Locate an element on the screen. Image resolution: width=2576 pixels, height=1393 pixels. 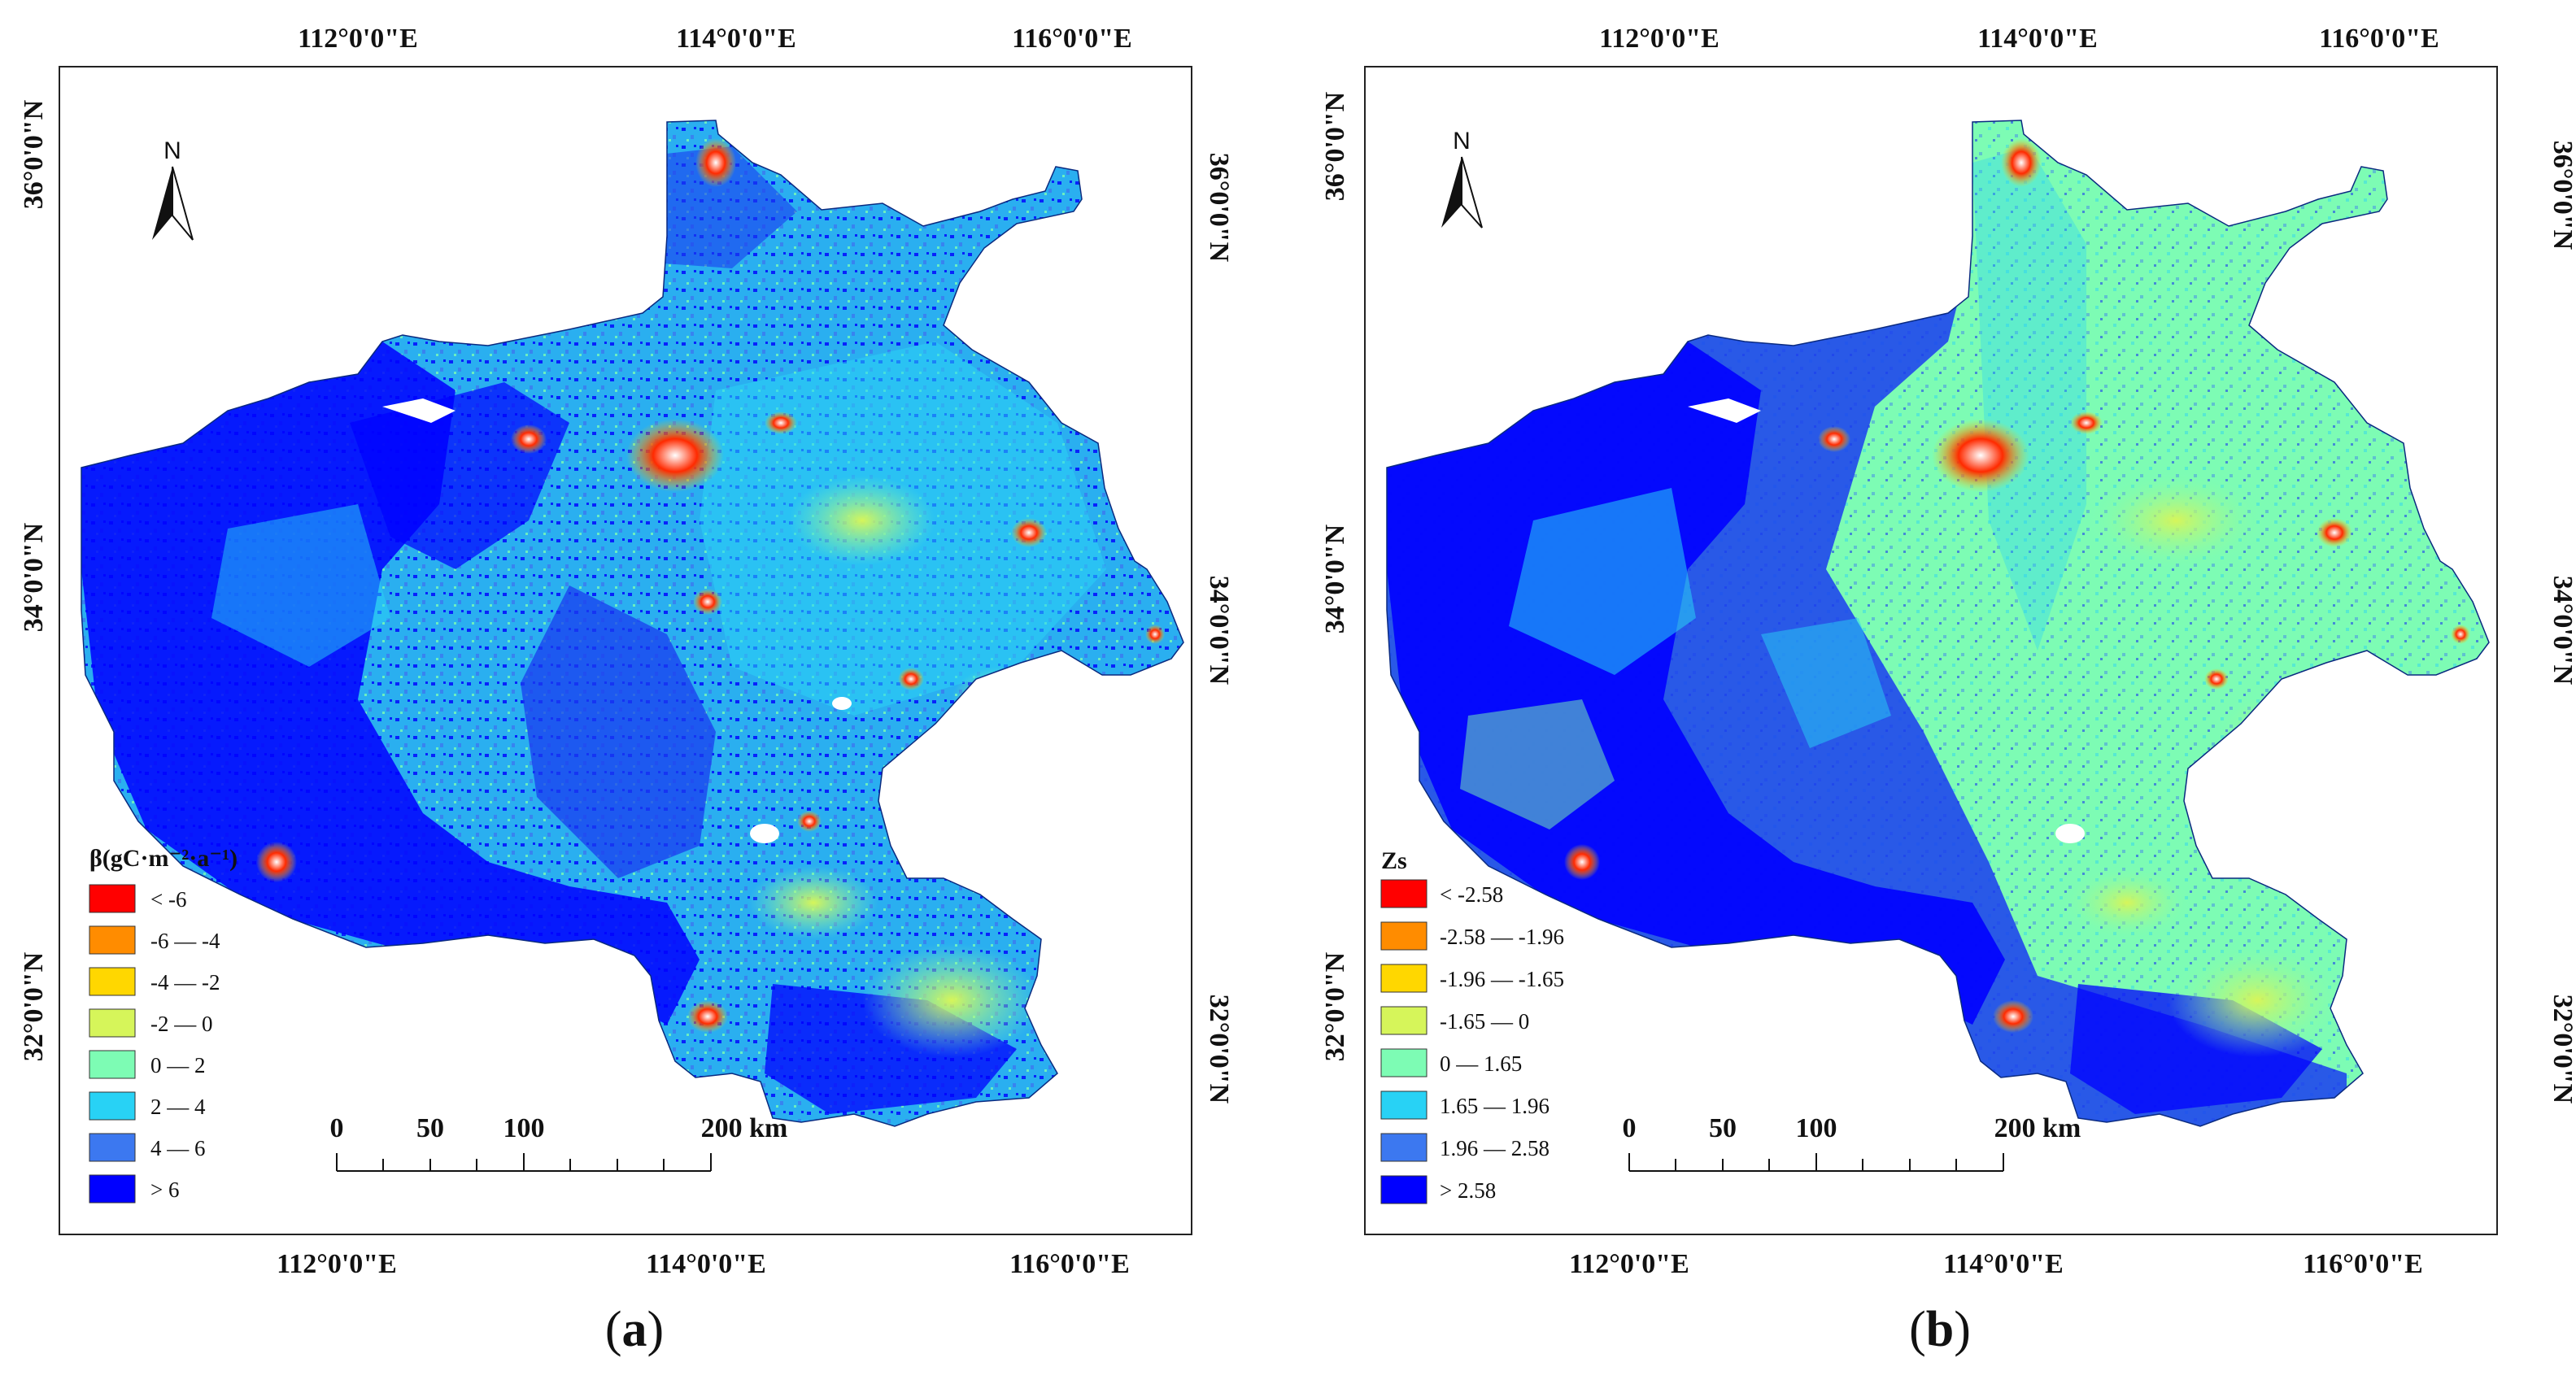
panel-caption-b: (b) is located at coordinates (1940, 1329).